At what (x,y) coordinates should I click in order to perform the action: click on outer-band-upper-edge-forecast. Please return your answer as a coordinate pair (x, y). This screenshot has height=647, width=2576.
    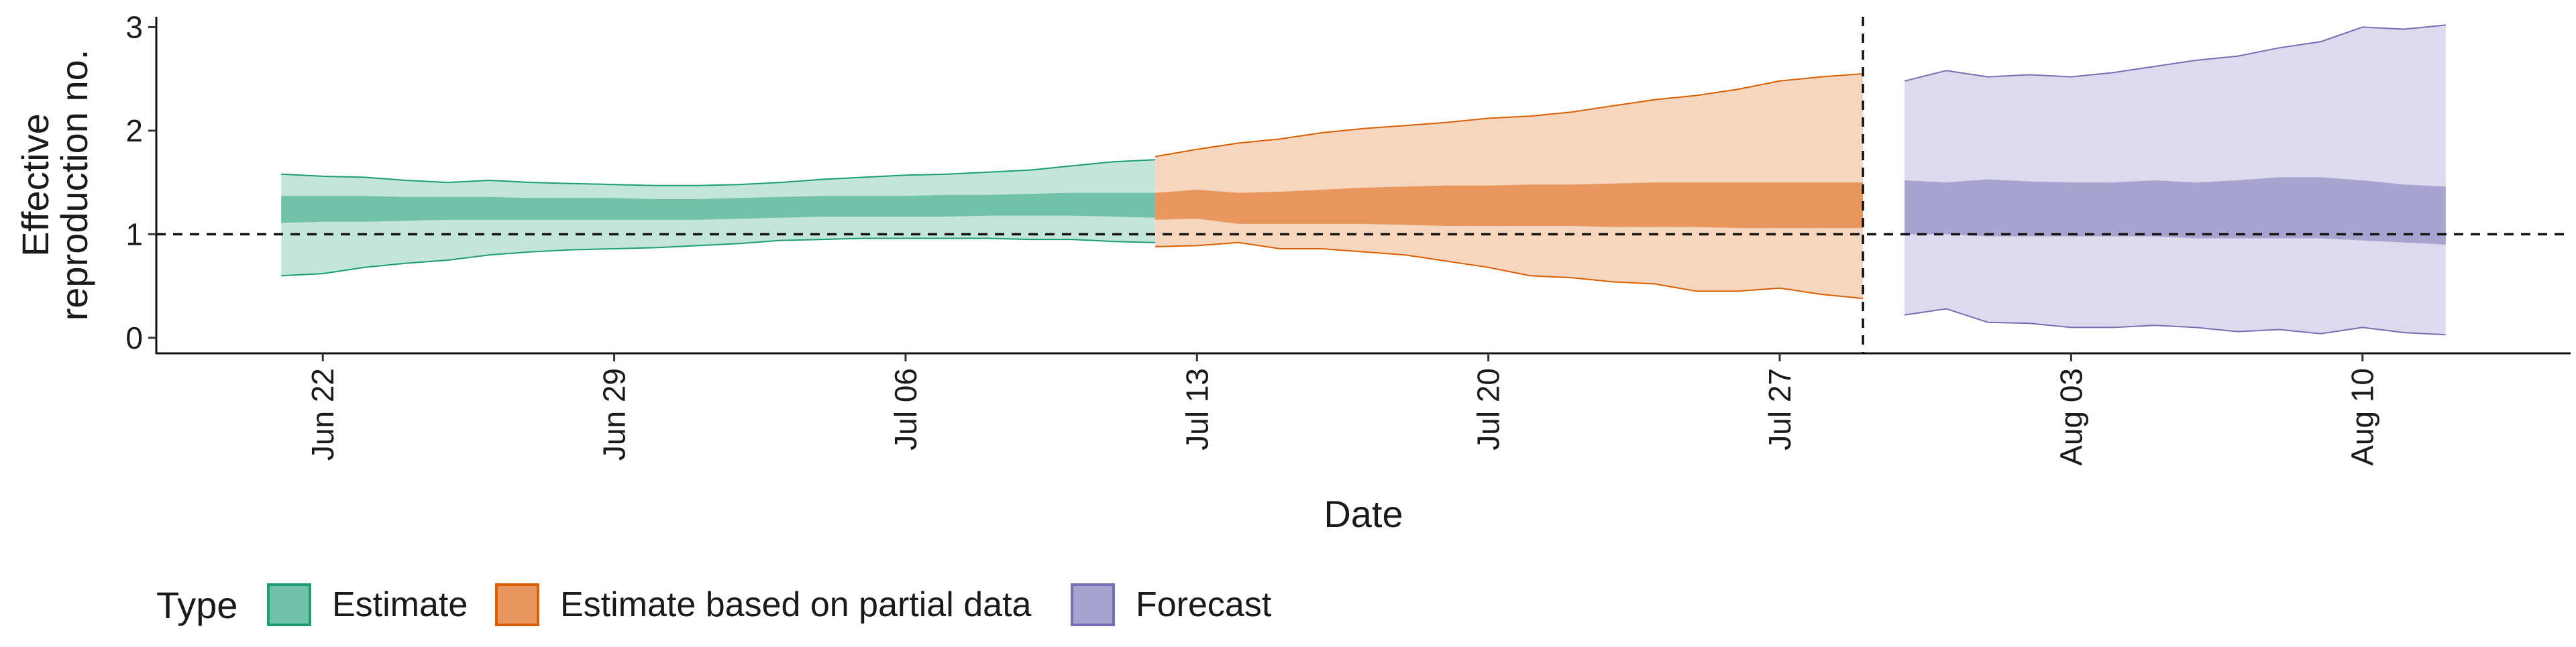
    Looking at the image, I should click on (2175, 53).